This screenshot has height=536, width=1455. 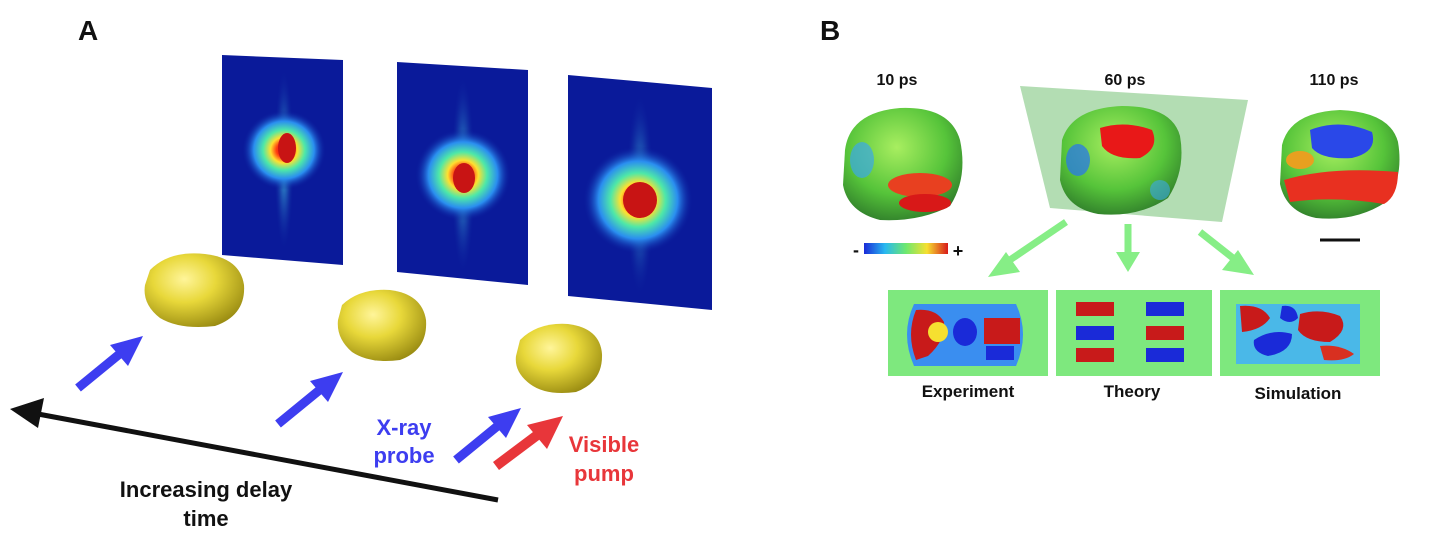 I want to click on slice-simulation, so click(x=1300, y=333).